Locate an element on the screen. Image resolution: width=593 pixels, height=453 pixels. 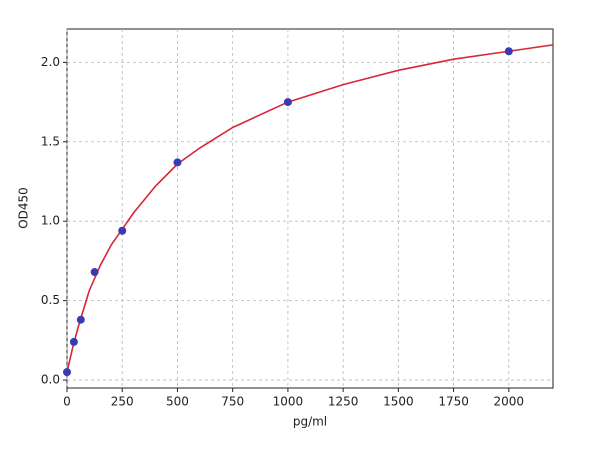
x-tick-label: 1500 is located at coordinates (398, 402).